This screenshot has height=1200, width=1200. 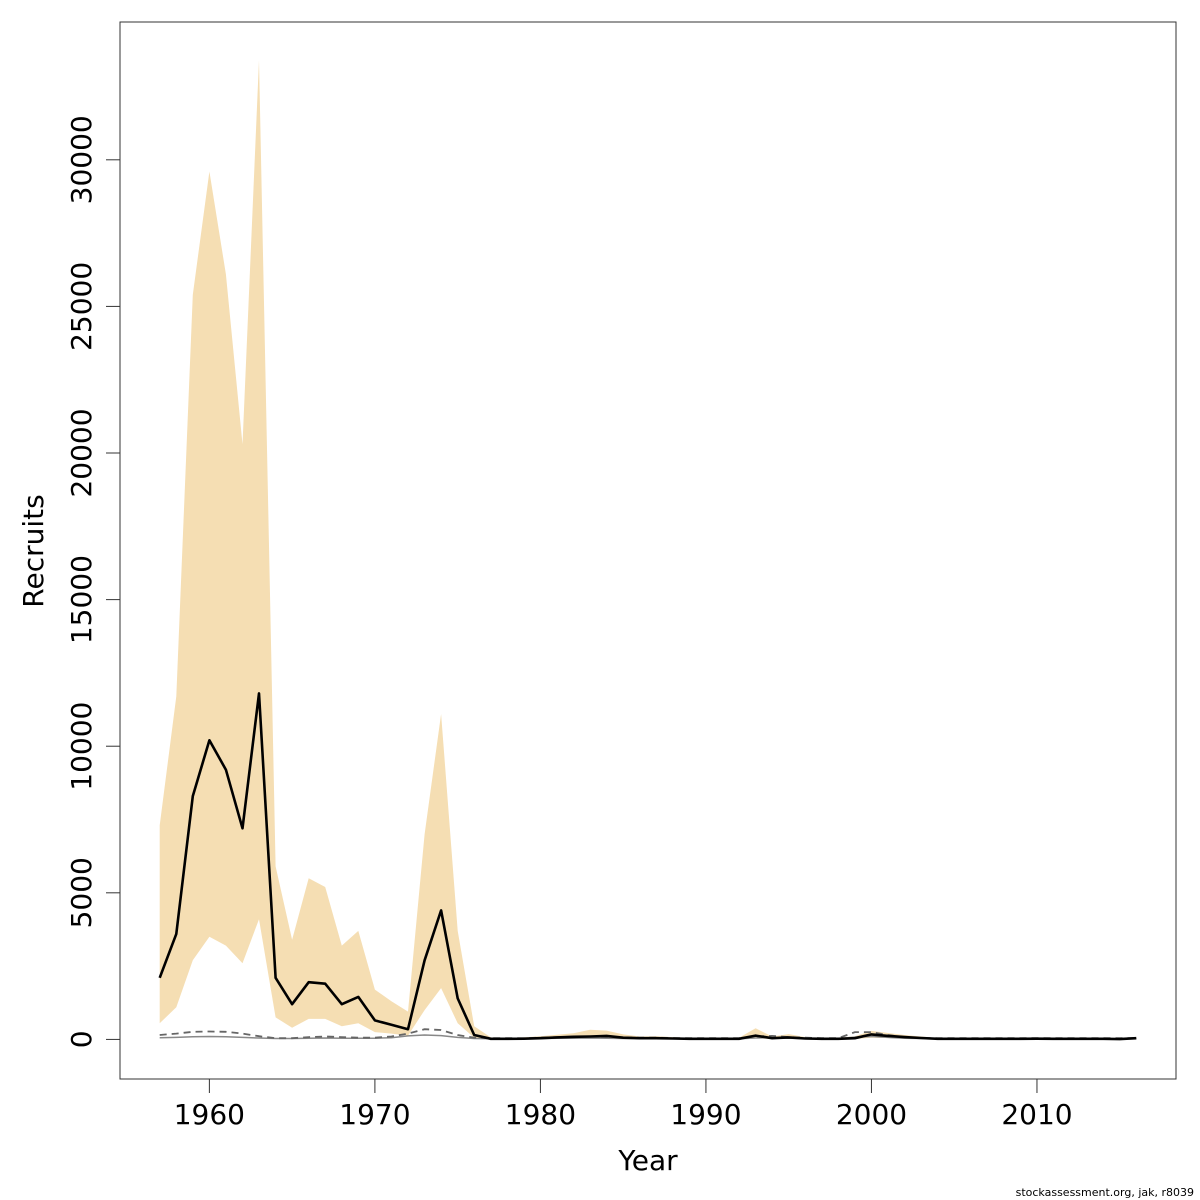 What do you see at coordinates (81, 306) in the screenshot?
I see `y-tick-label: 25000` at bounding box center [81, 306].